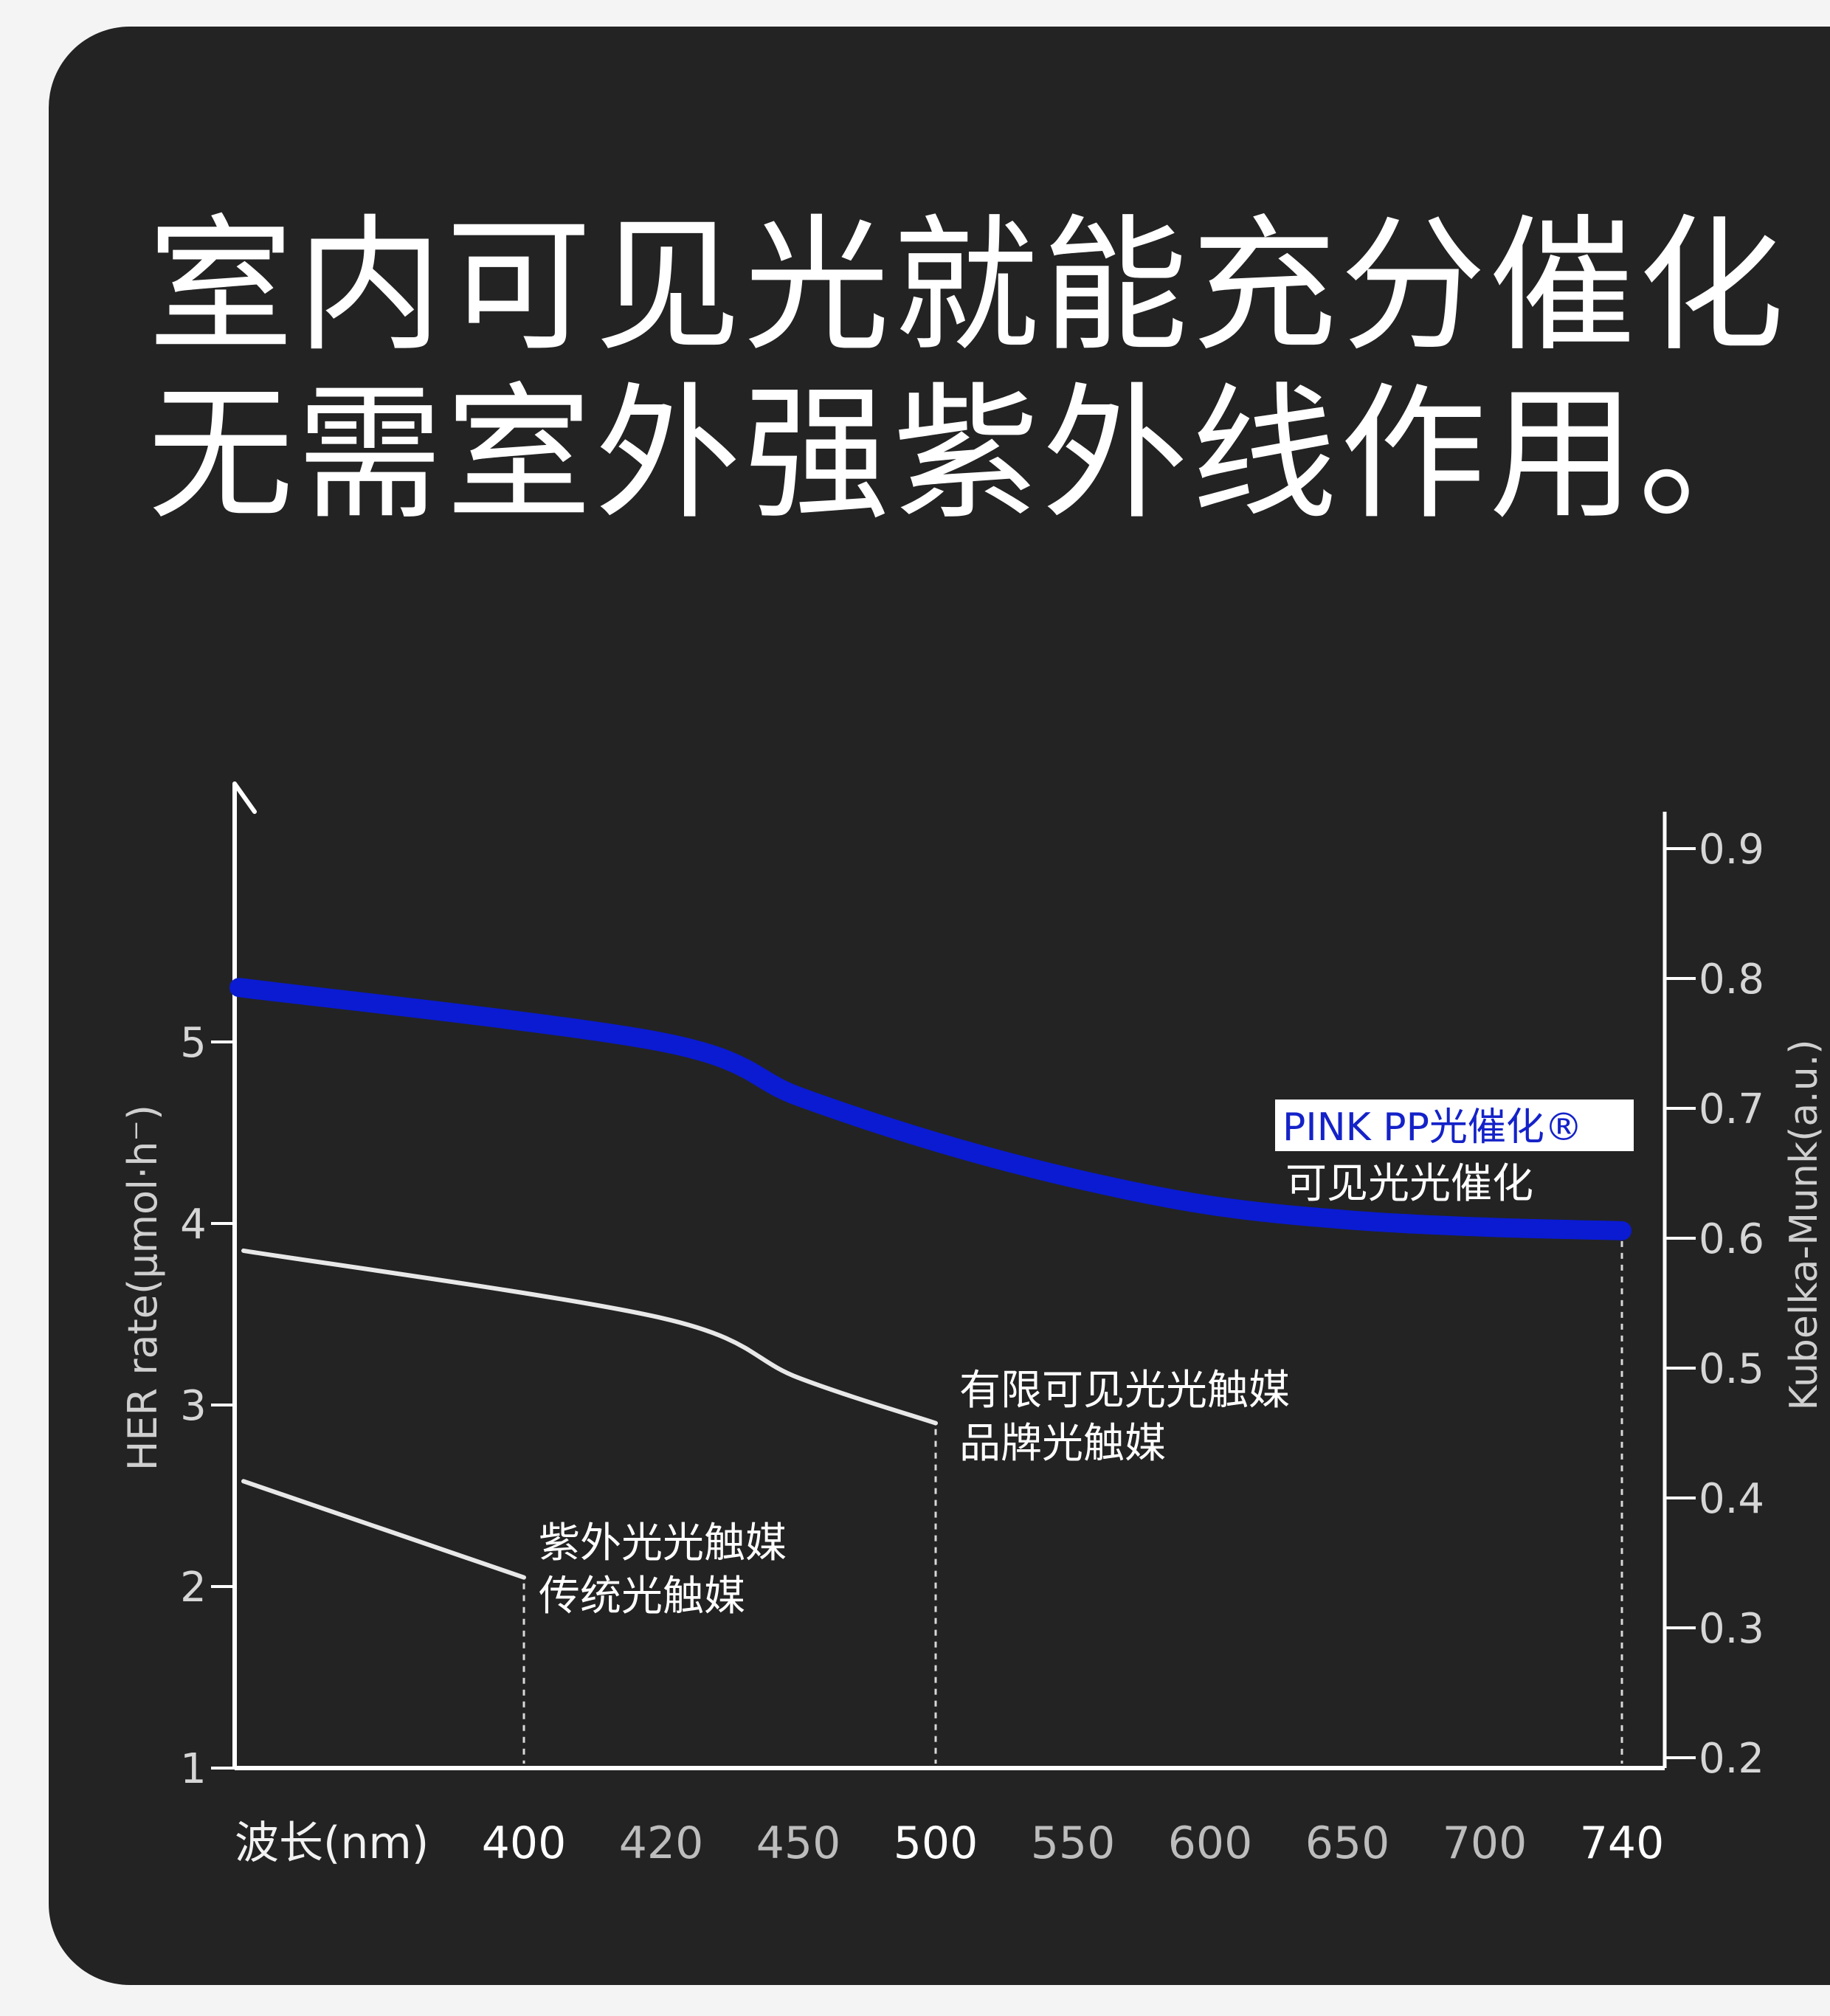  Describe the element at coordinates (1432, 1128) in the screenshot. I see `pink-label-brand: PINK PP光催化®` at that location.